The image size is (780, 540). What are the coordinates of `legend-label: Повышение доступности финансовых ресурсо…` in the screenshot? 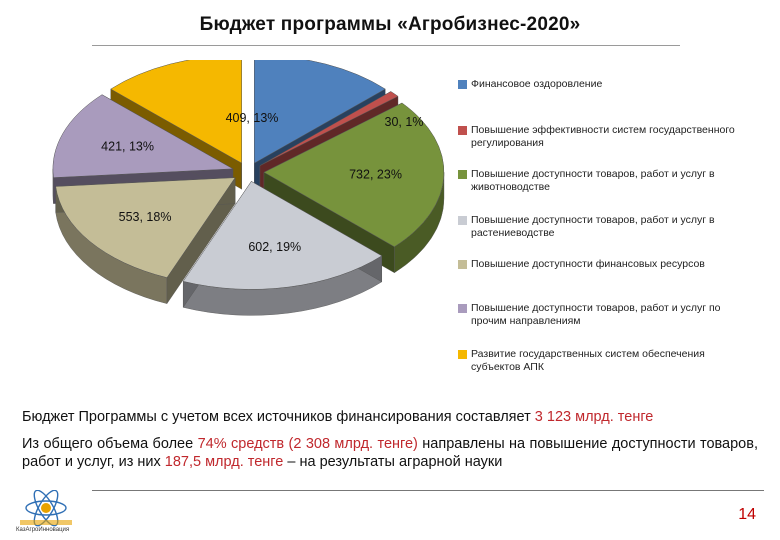 It's located at (588, 264).